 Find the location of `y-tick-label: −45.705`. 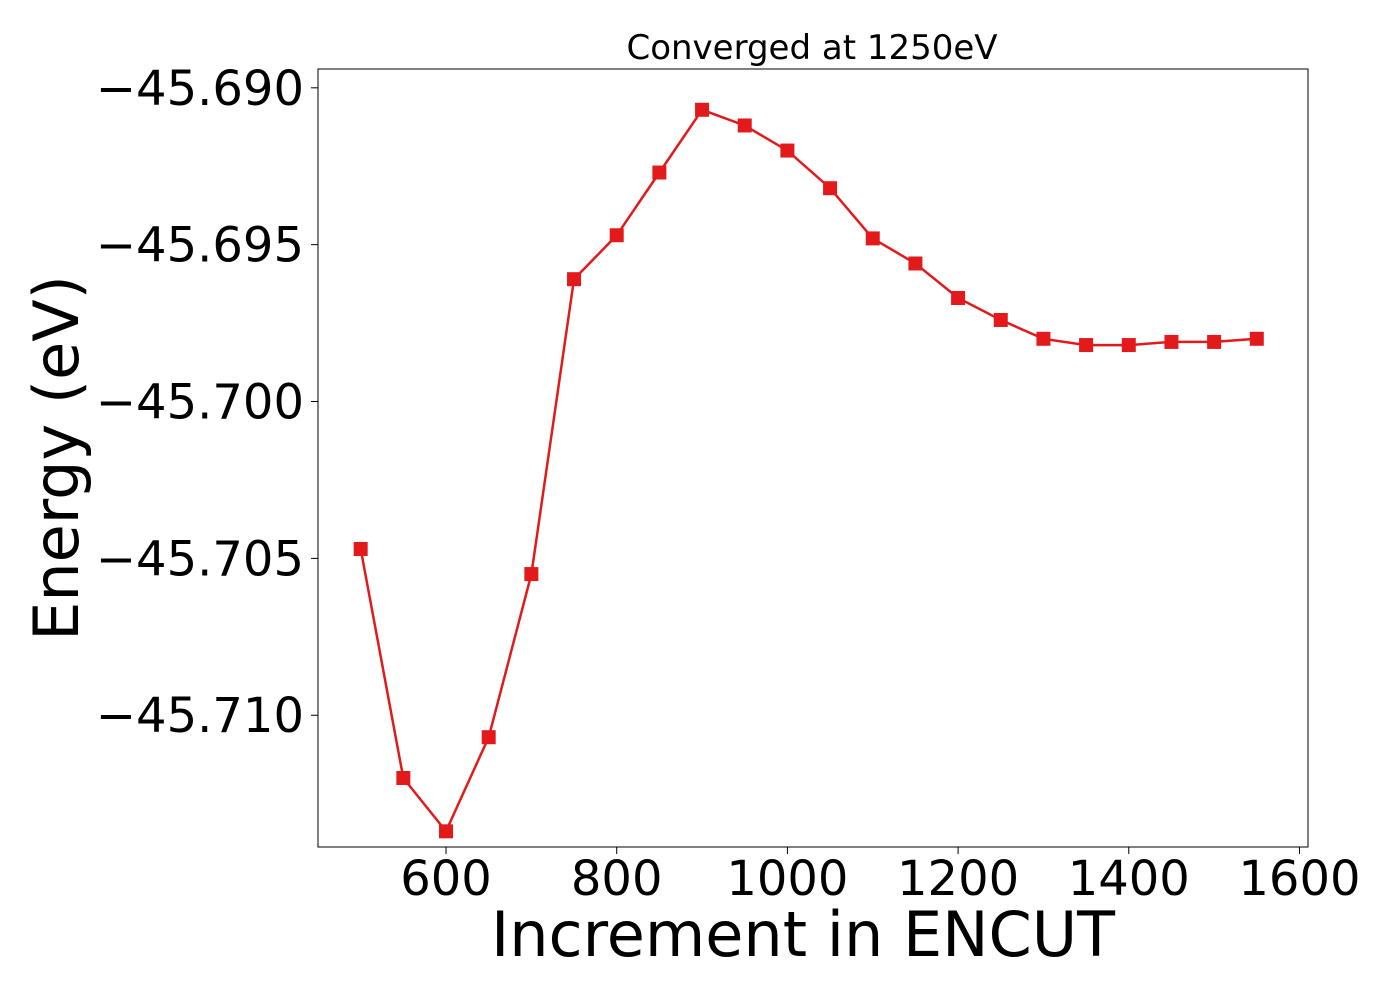

y-tick-label: −45.705 is located at coordinates (200, 559).